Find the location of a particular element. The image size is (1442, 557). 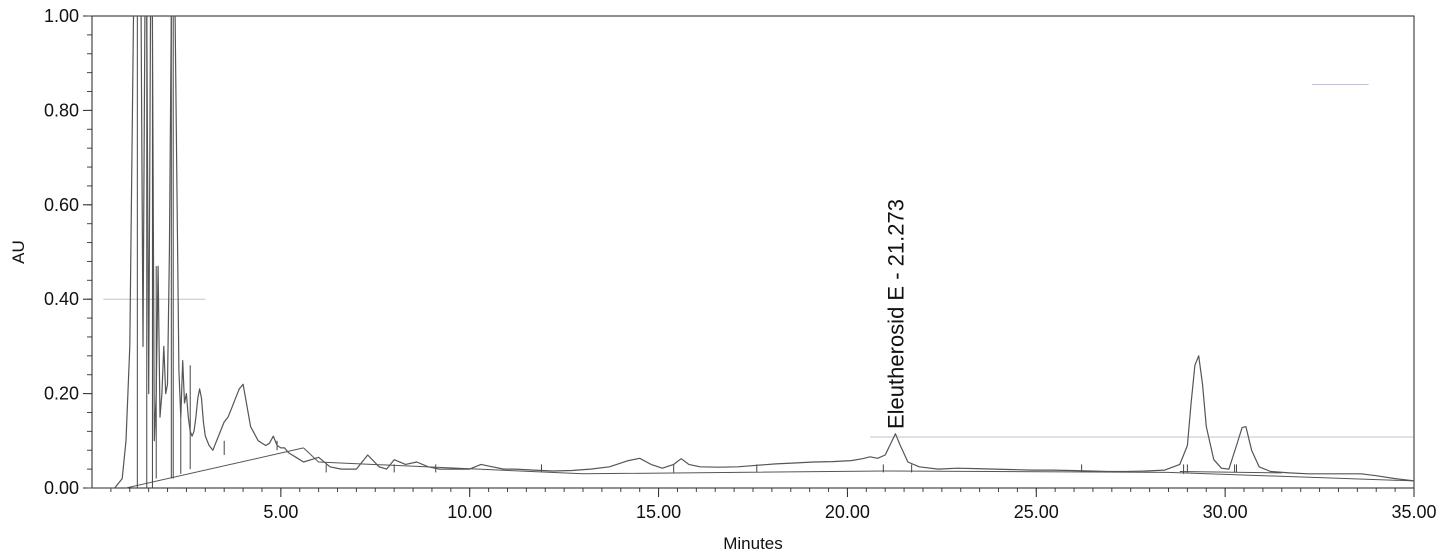

x-tick-label: 15.00 is located at coordinates (658, 512).